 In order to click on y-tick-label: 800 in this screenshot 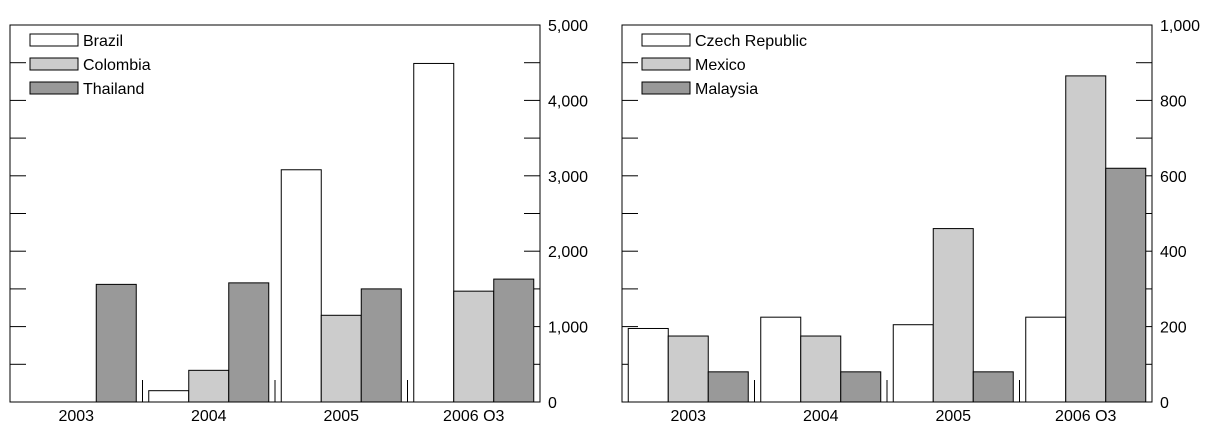, I will do `click(1173, 101)`.